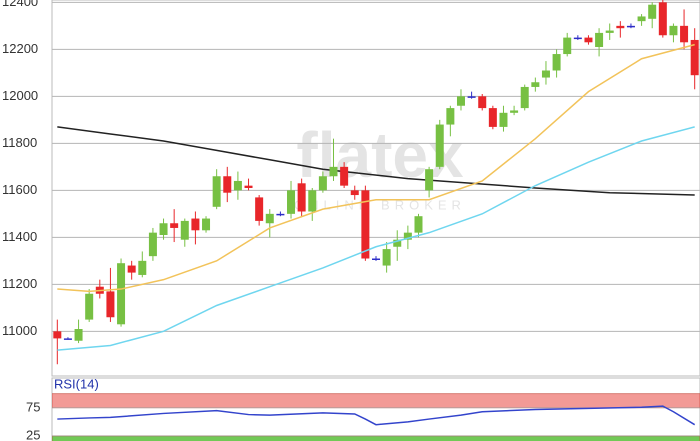  I want to click on rsi-layer, so click(376, 417).